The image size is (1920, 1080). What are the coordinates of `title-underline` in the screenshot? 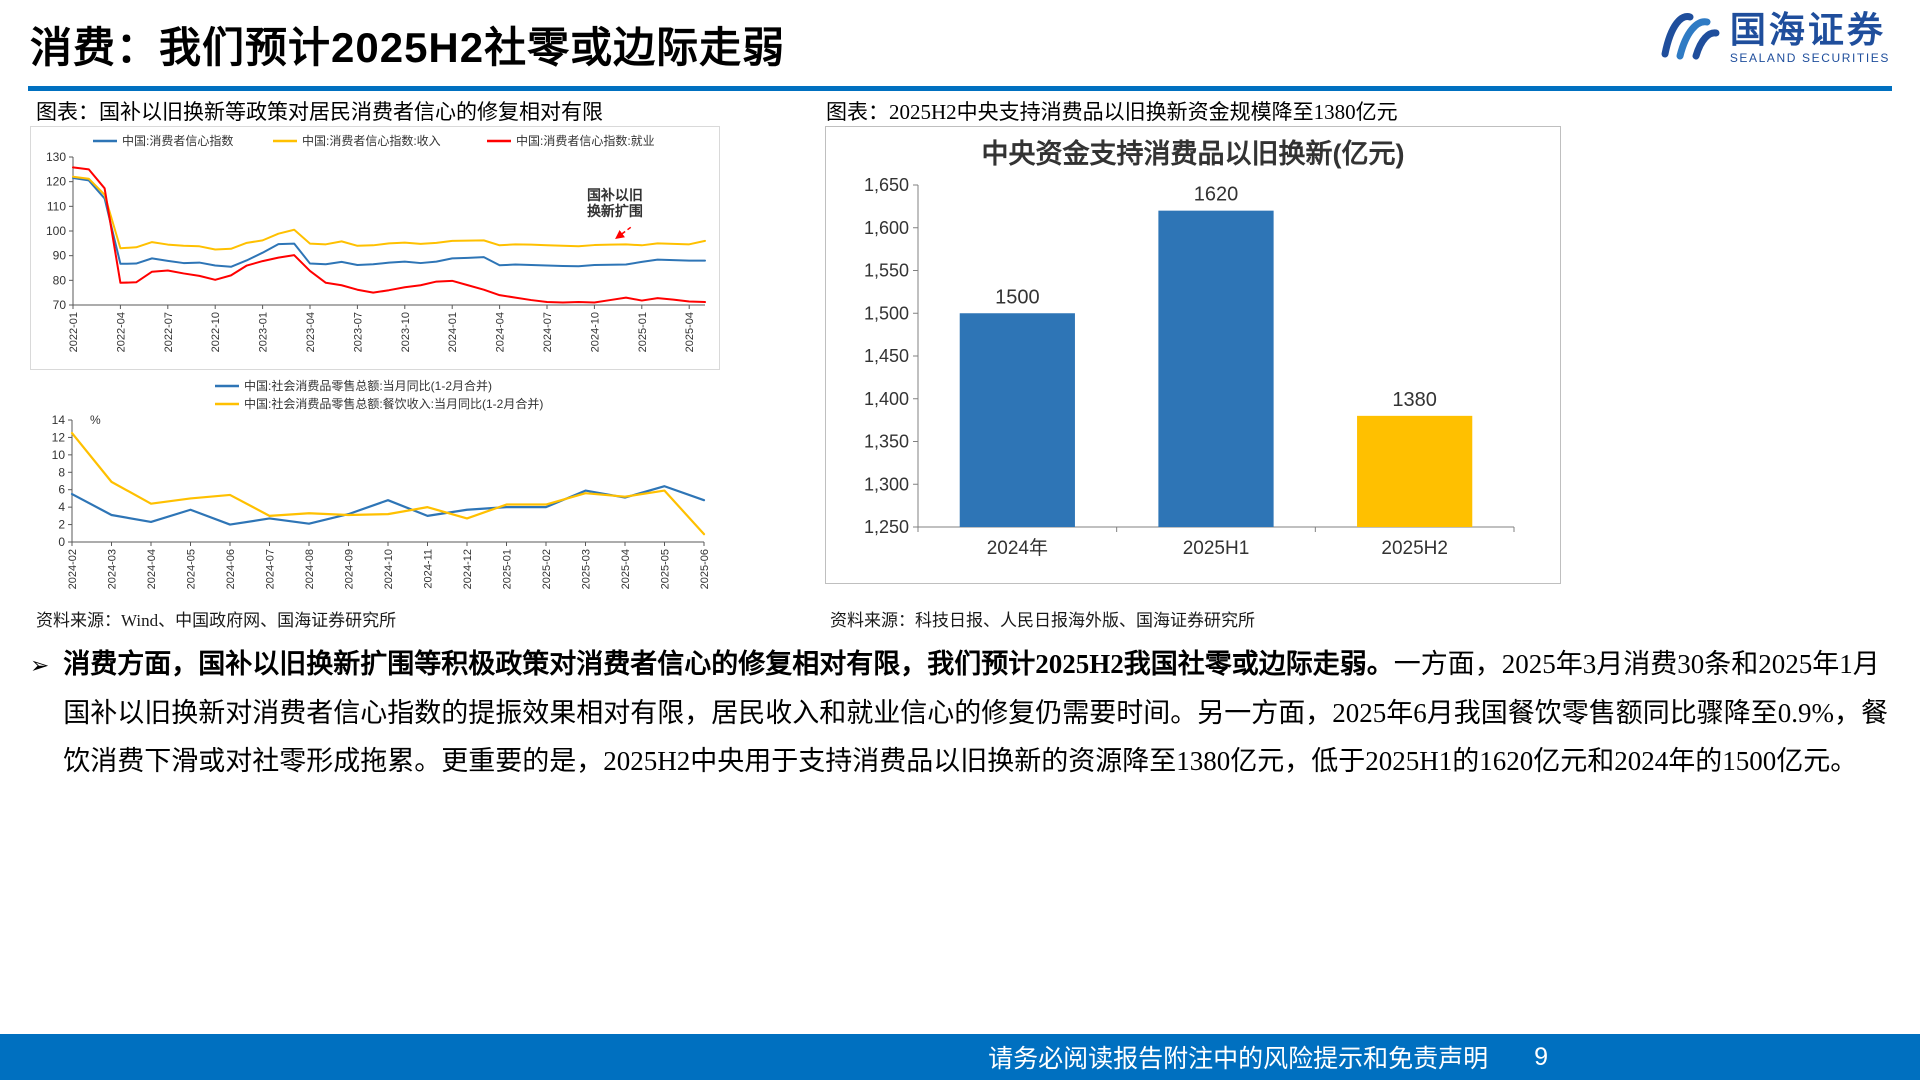 It's located at (960, 88).